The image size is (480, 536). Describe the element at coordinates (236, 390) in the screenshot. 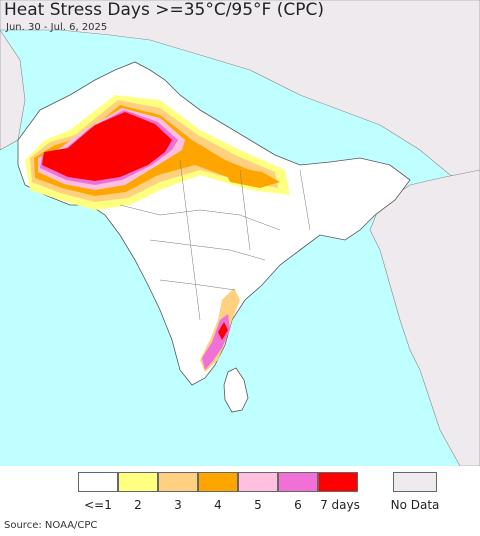

I see `sri-lanka` at that location.